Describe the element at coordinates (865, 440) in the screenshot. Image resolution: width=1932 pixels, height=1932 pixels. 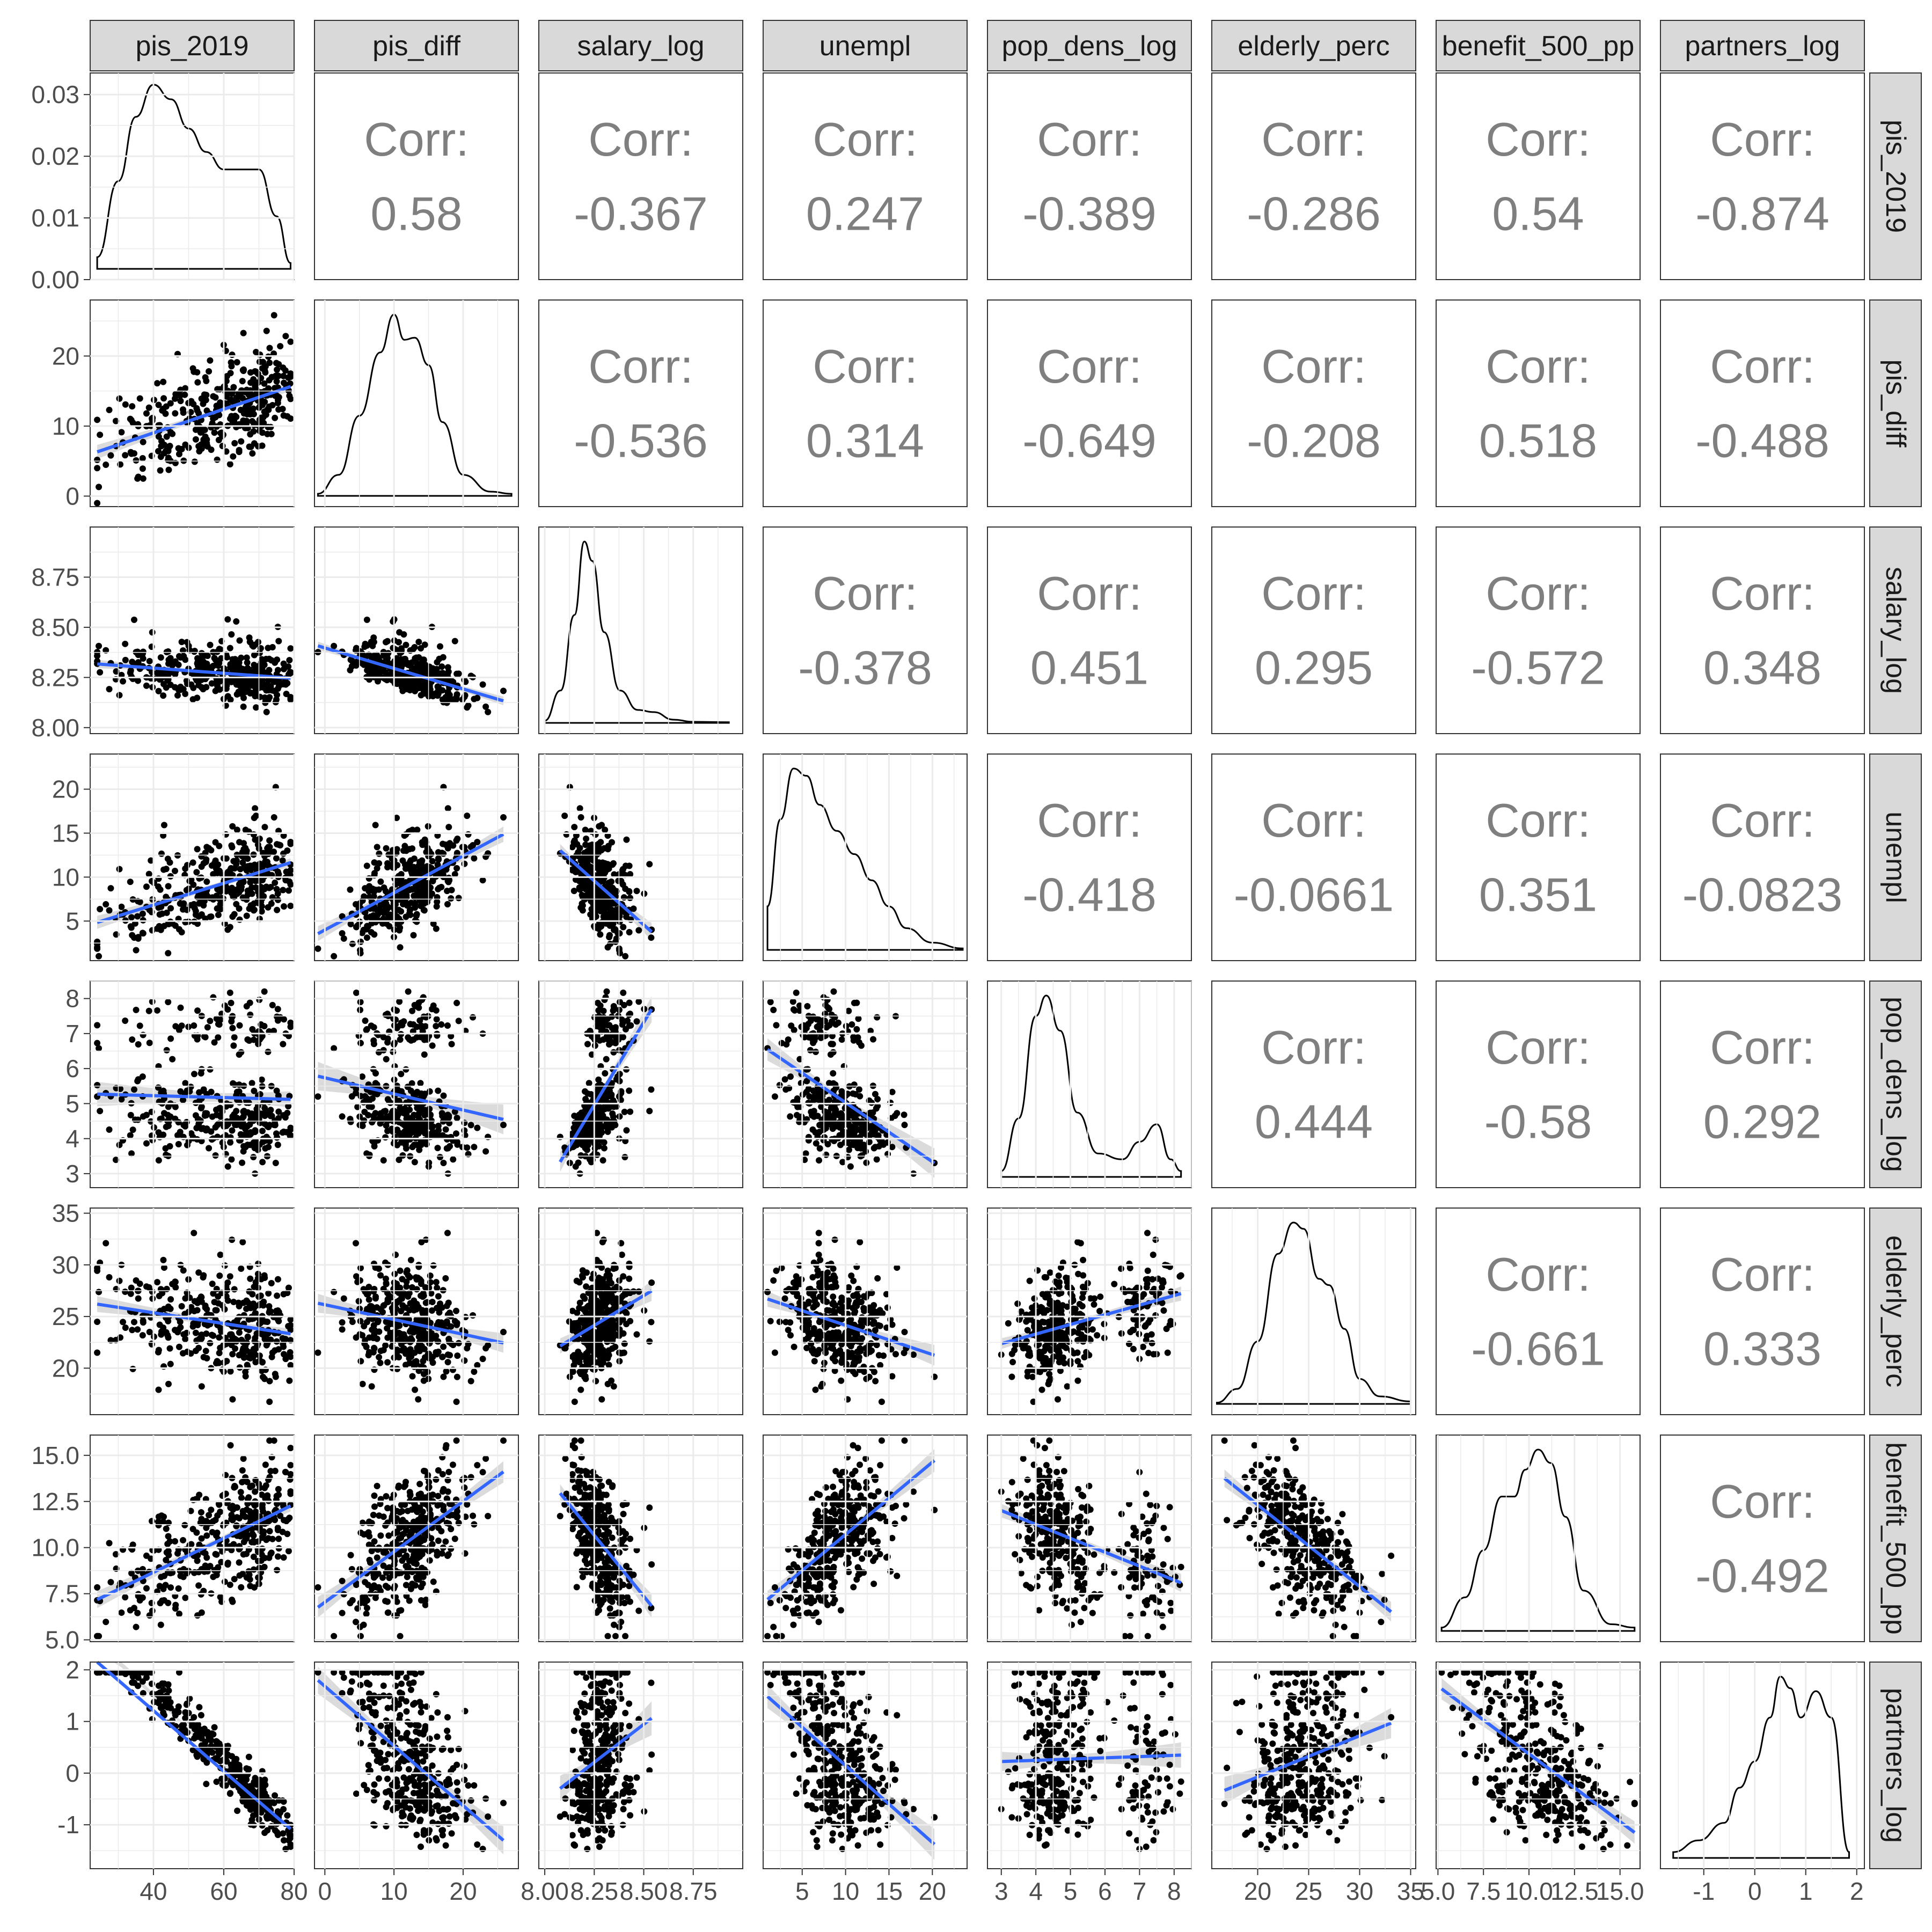
I see `corr-value: 0.314` at that location.